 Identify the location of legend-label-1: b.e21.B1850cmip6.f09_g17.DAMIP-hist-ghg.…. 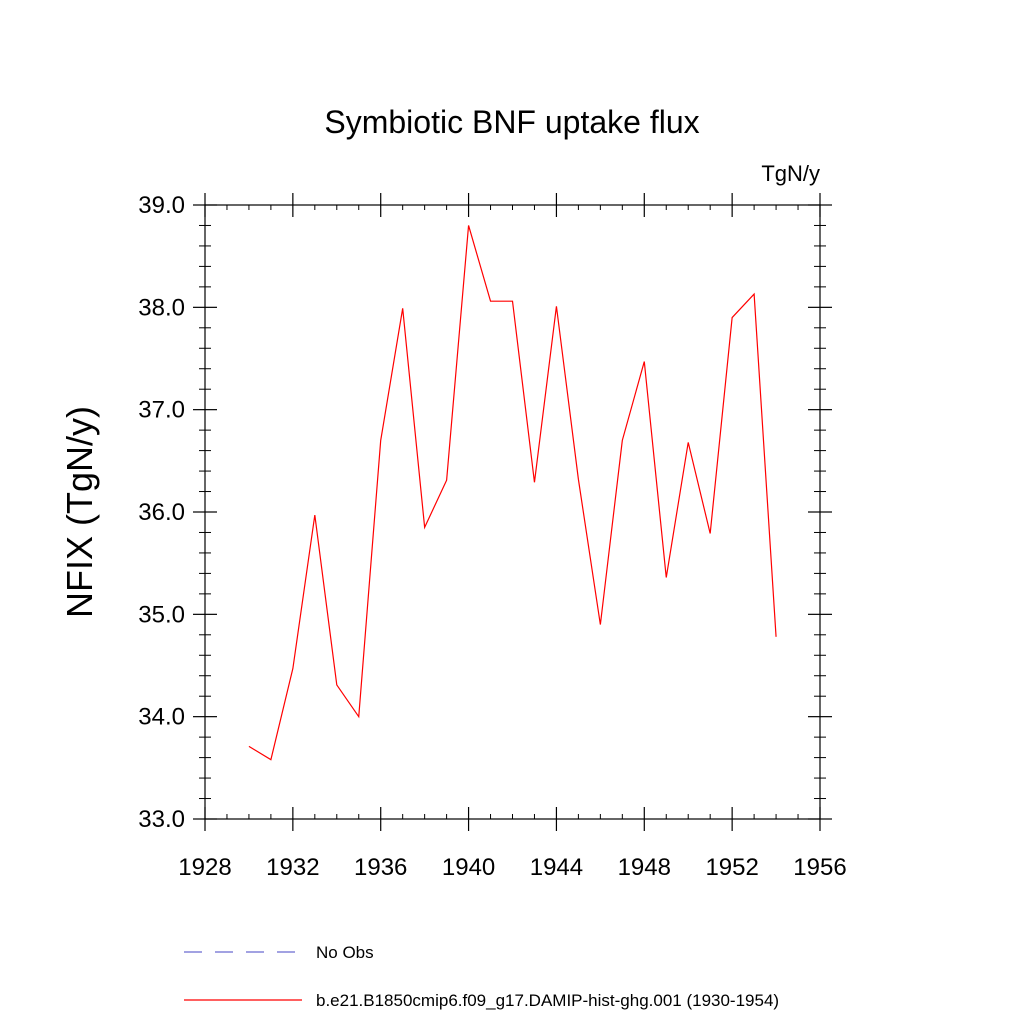
(547, 1000).